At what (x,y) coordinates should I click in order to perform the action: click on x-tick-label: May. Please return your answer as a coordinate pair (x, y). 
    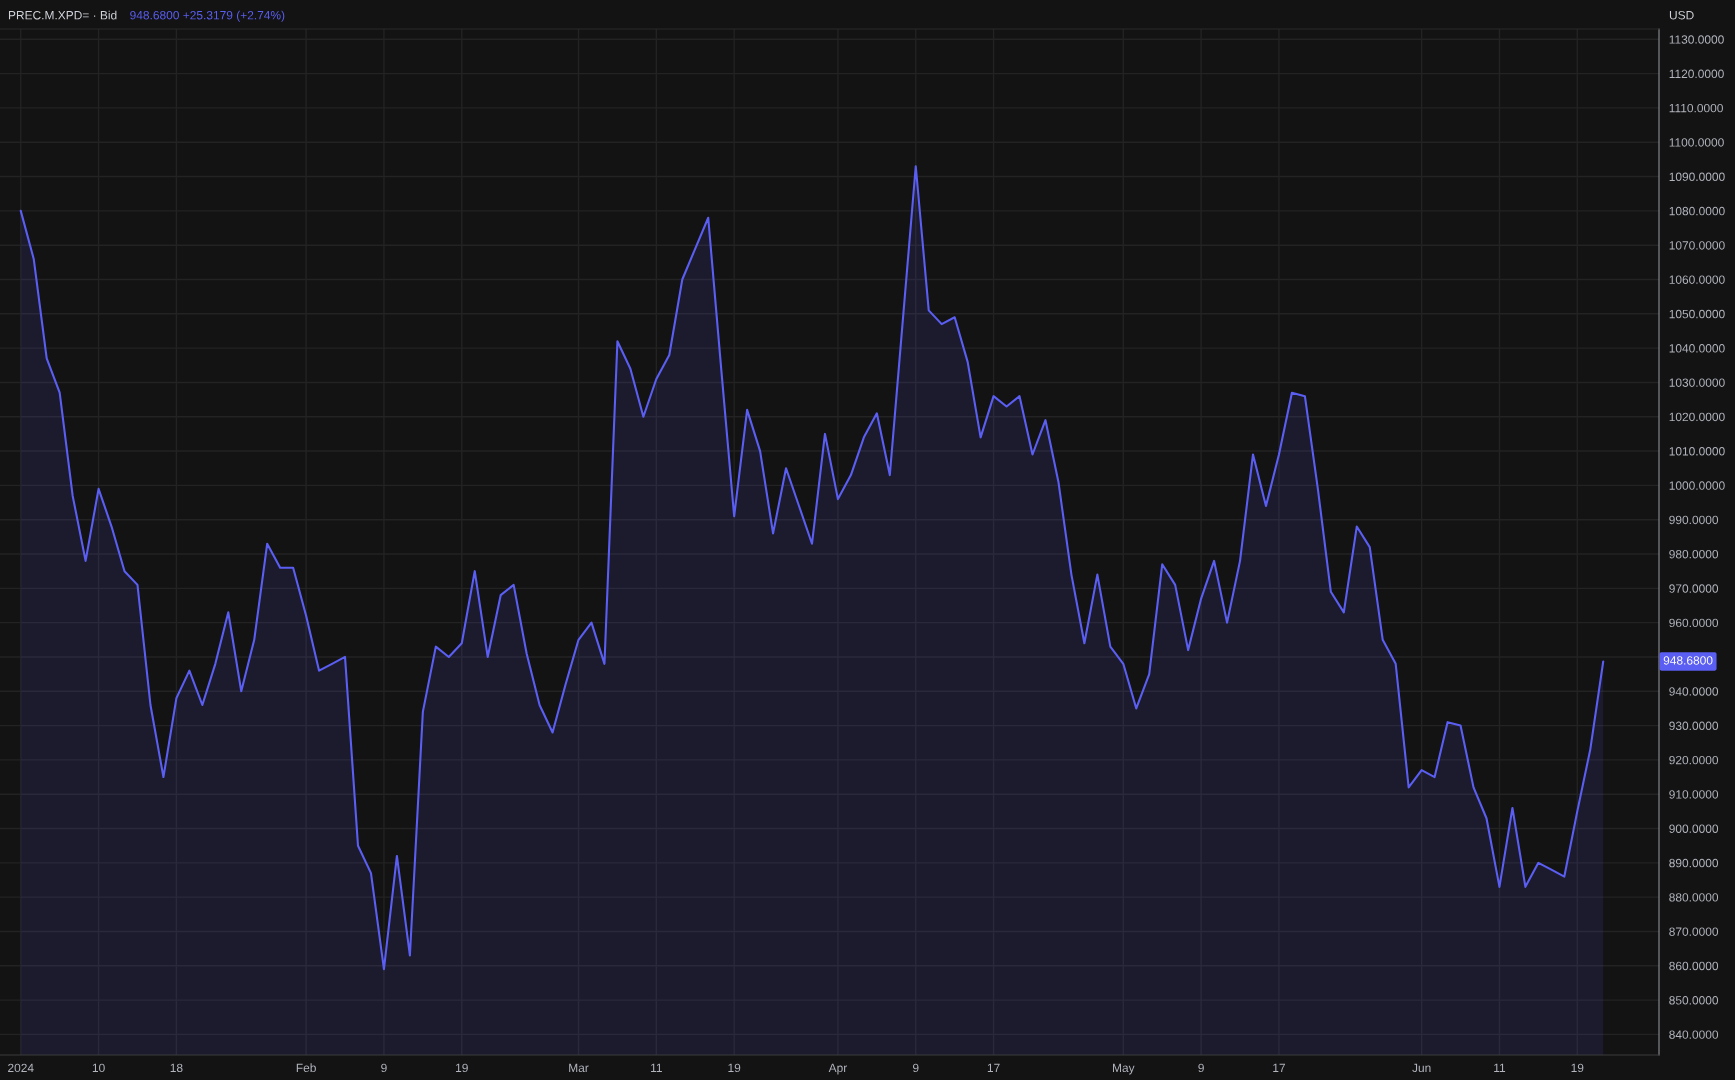
    Looking at the image, I should click on (1123, 1069).